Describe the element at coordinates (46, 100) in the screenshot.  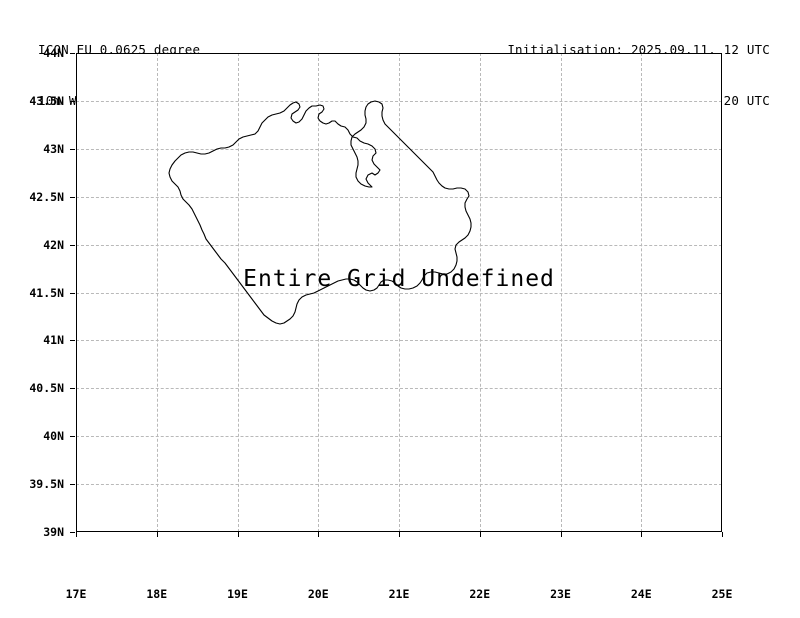
I see `y-axis-label: 43.5N` at that location.